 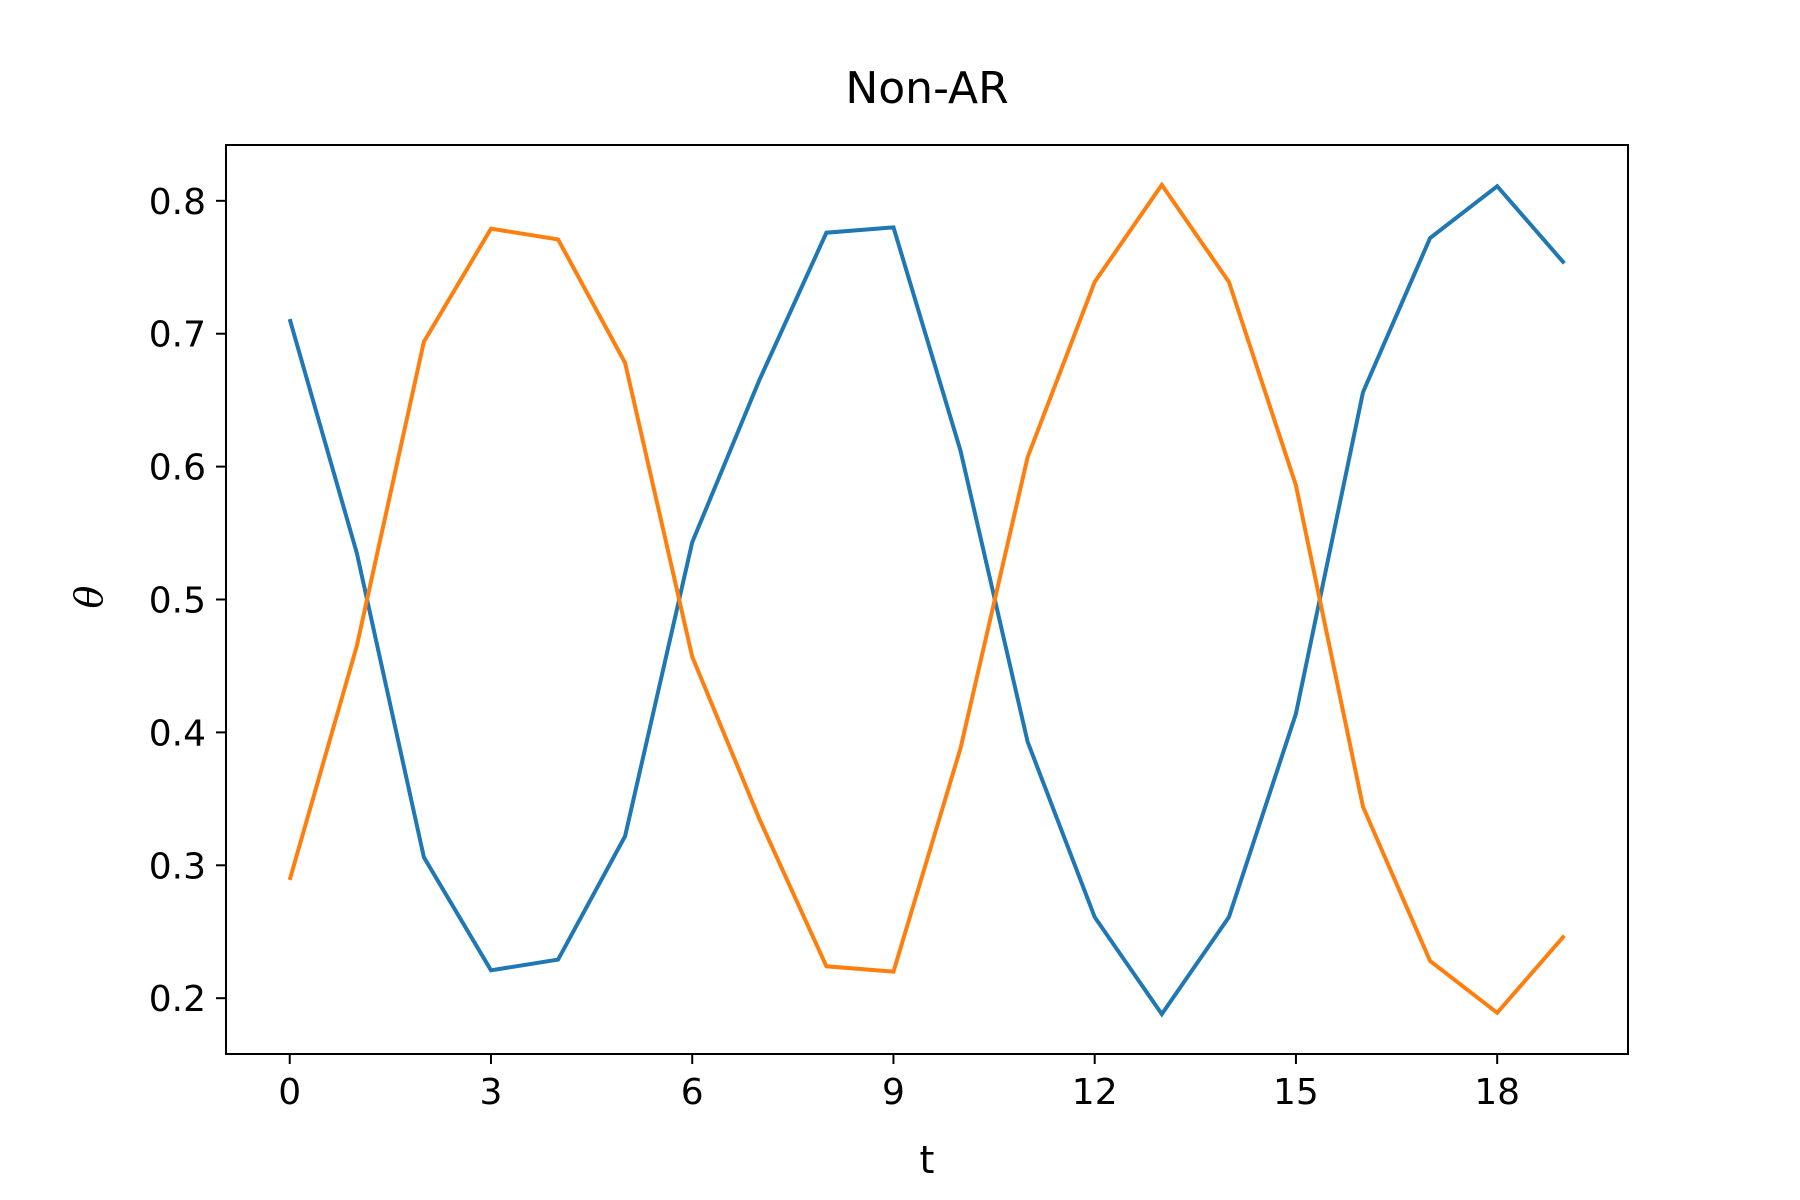 What do you see at coordinates (491, 1092) in the screenshot?
I see `x-tick-label: 3` at bounding box center [491, 1092].